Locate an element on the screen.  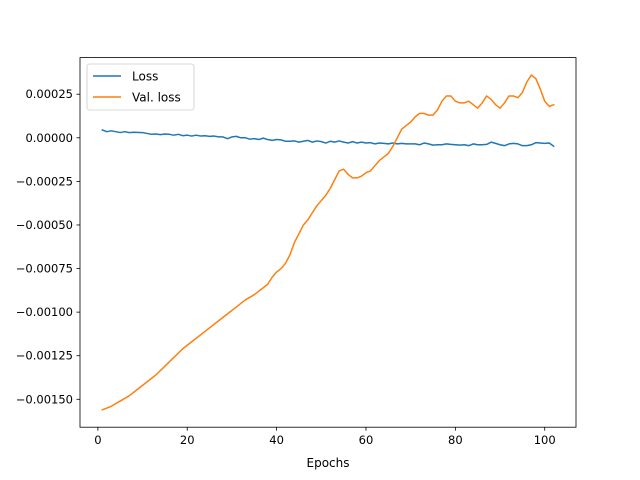
y-tick-label: −0.00150 is located at coordinates (44, 399).